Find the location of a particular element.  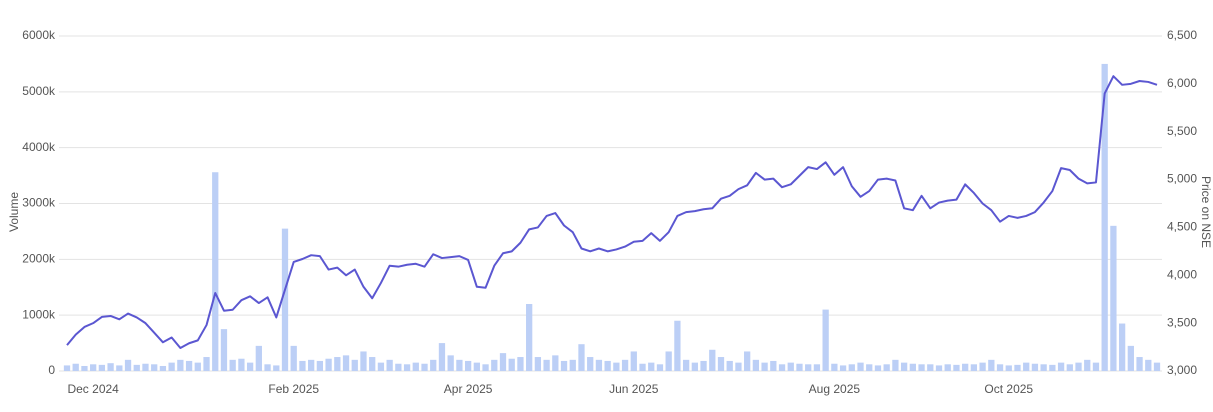

y-tick-label: 4000k is located at coordinates (39, 147).